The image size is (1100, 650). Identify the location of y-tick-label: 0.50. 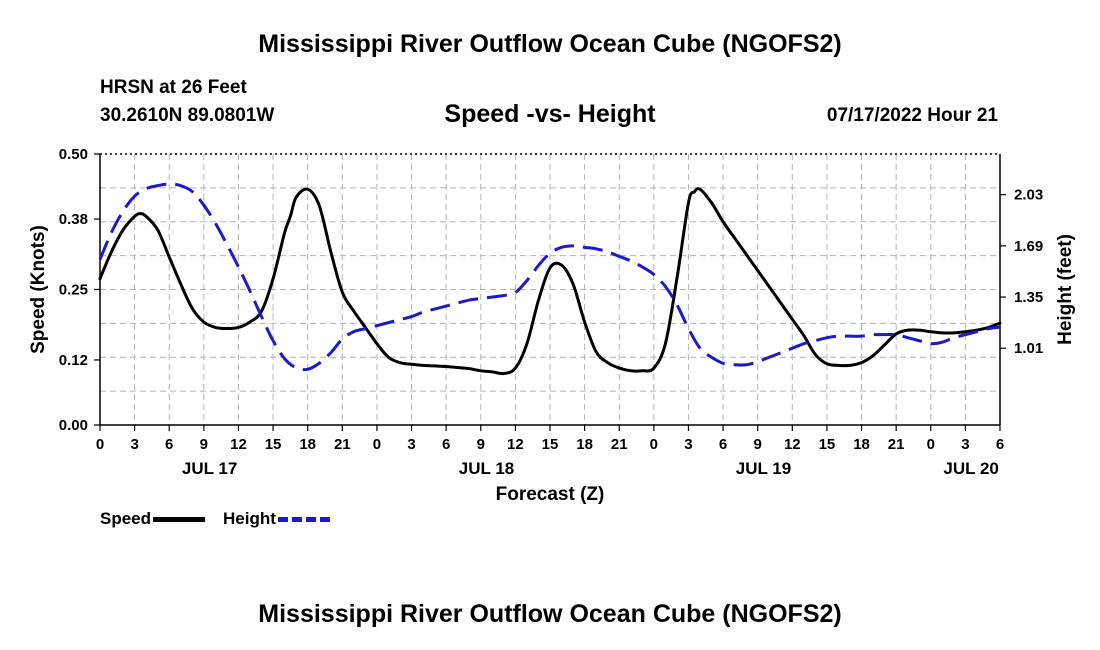
(73, 154).